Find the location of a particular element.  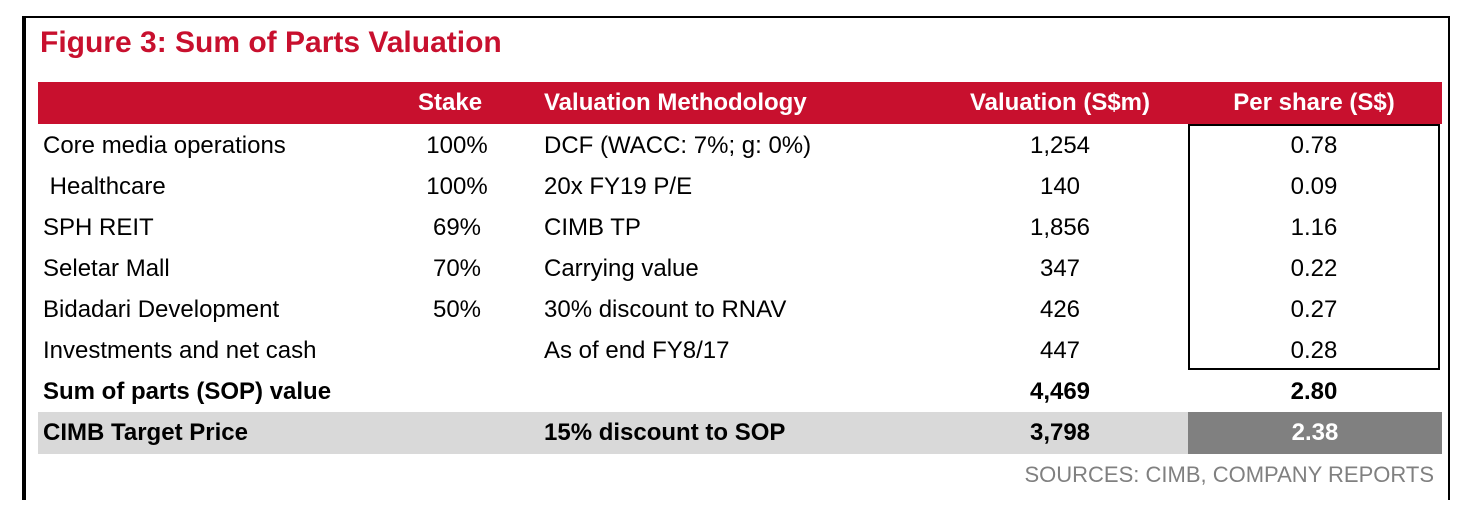

figure-title: Figure 3: Sum of Parts Valuation is located at coordinates (271, 42).